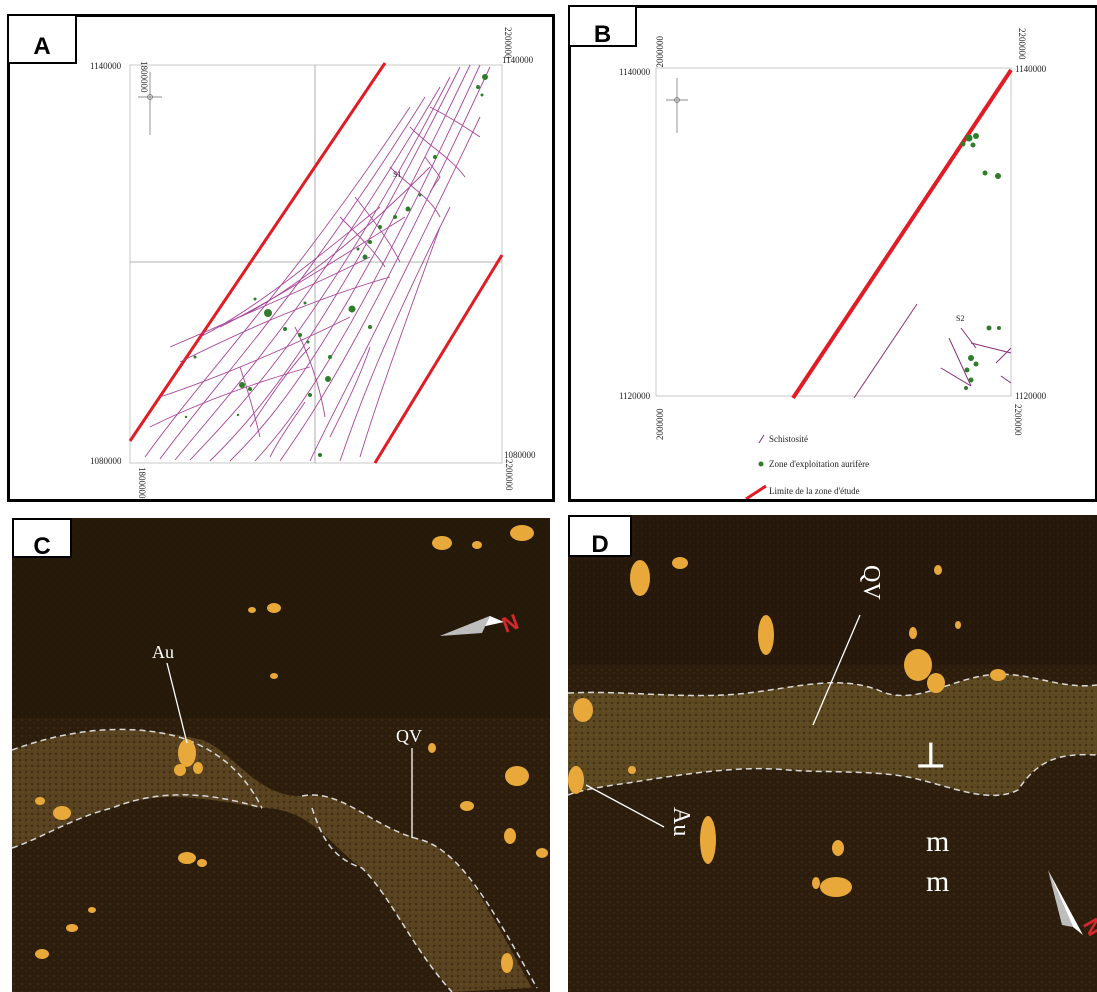 This screenshot has width=1097, height=992. What do you see at coordinates (937, 881) in the screenshot?
I see `label-m2-d: m` at bounding box center [937, 881].